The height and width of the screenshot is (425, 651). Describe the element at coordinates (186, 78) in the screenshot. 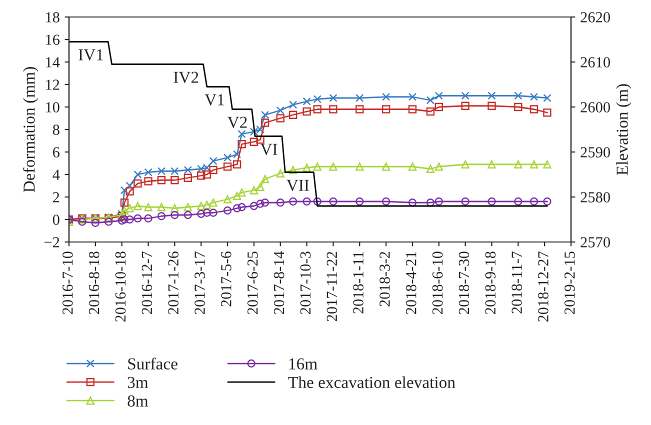

I see `annotation: IV2` at that location.